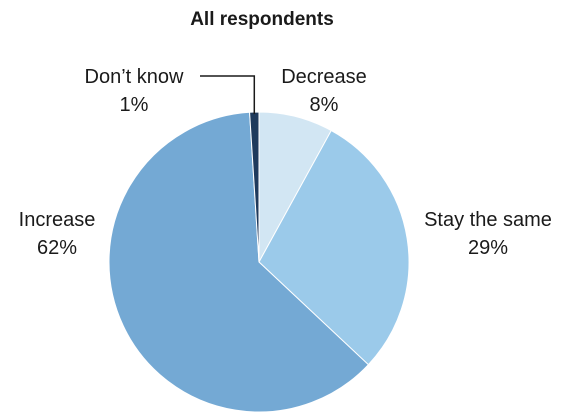  I want to click on slice-label-dont-know: Don’t know, so click(134, 77).